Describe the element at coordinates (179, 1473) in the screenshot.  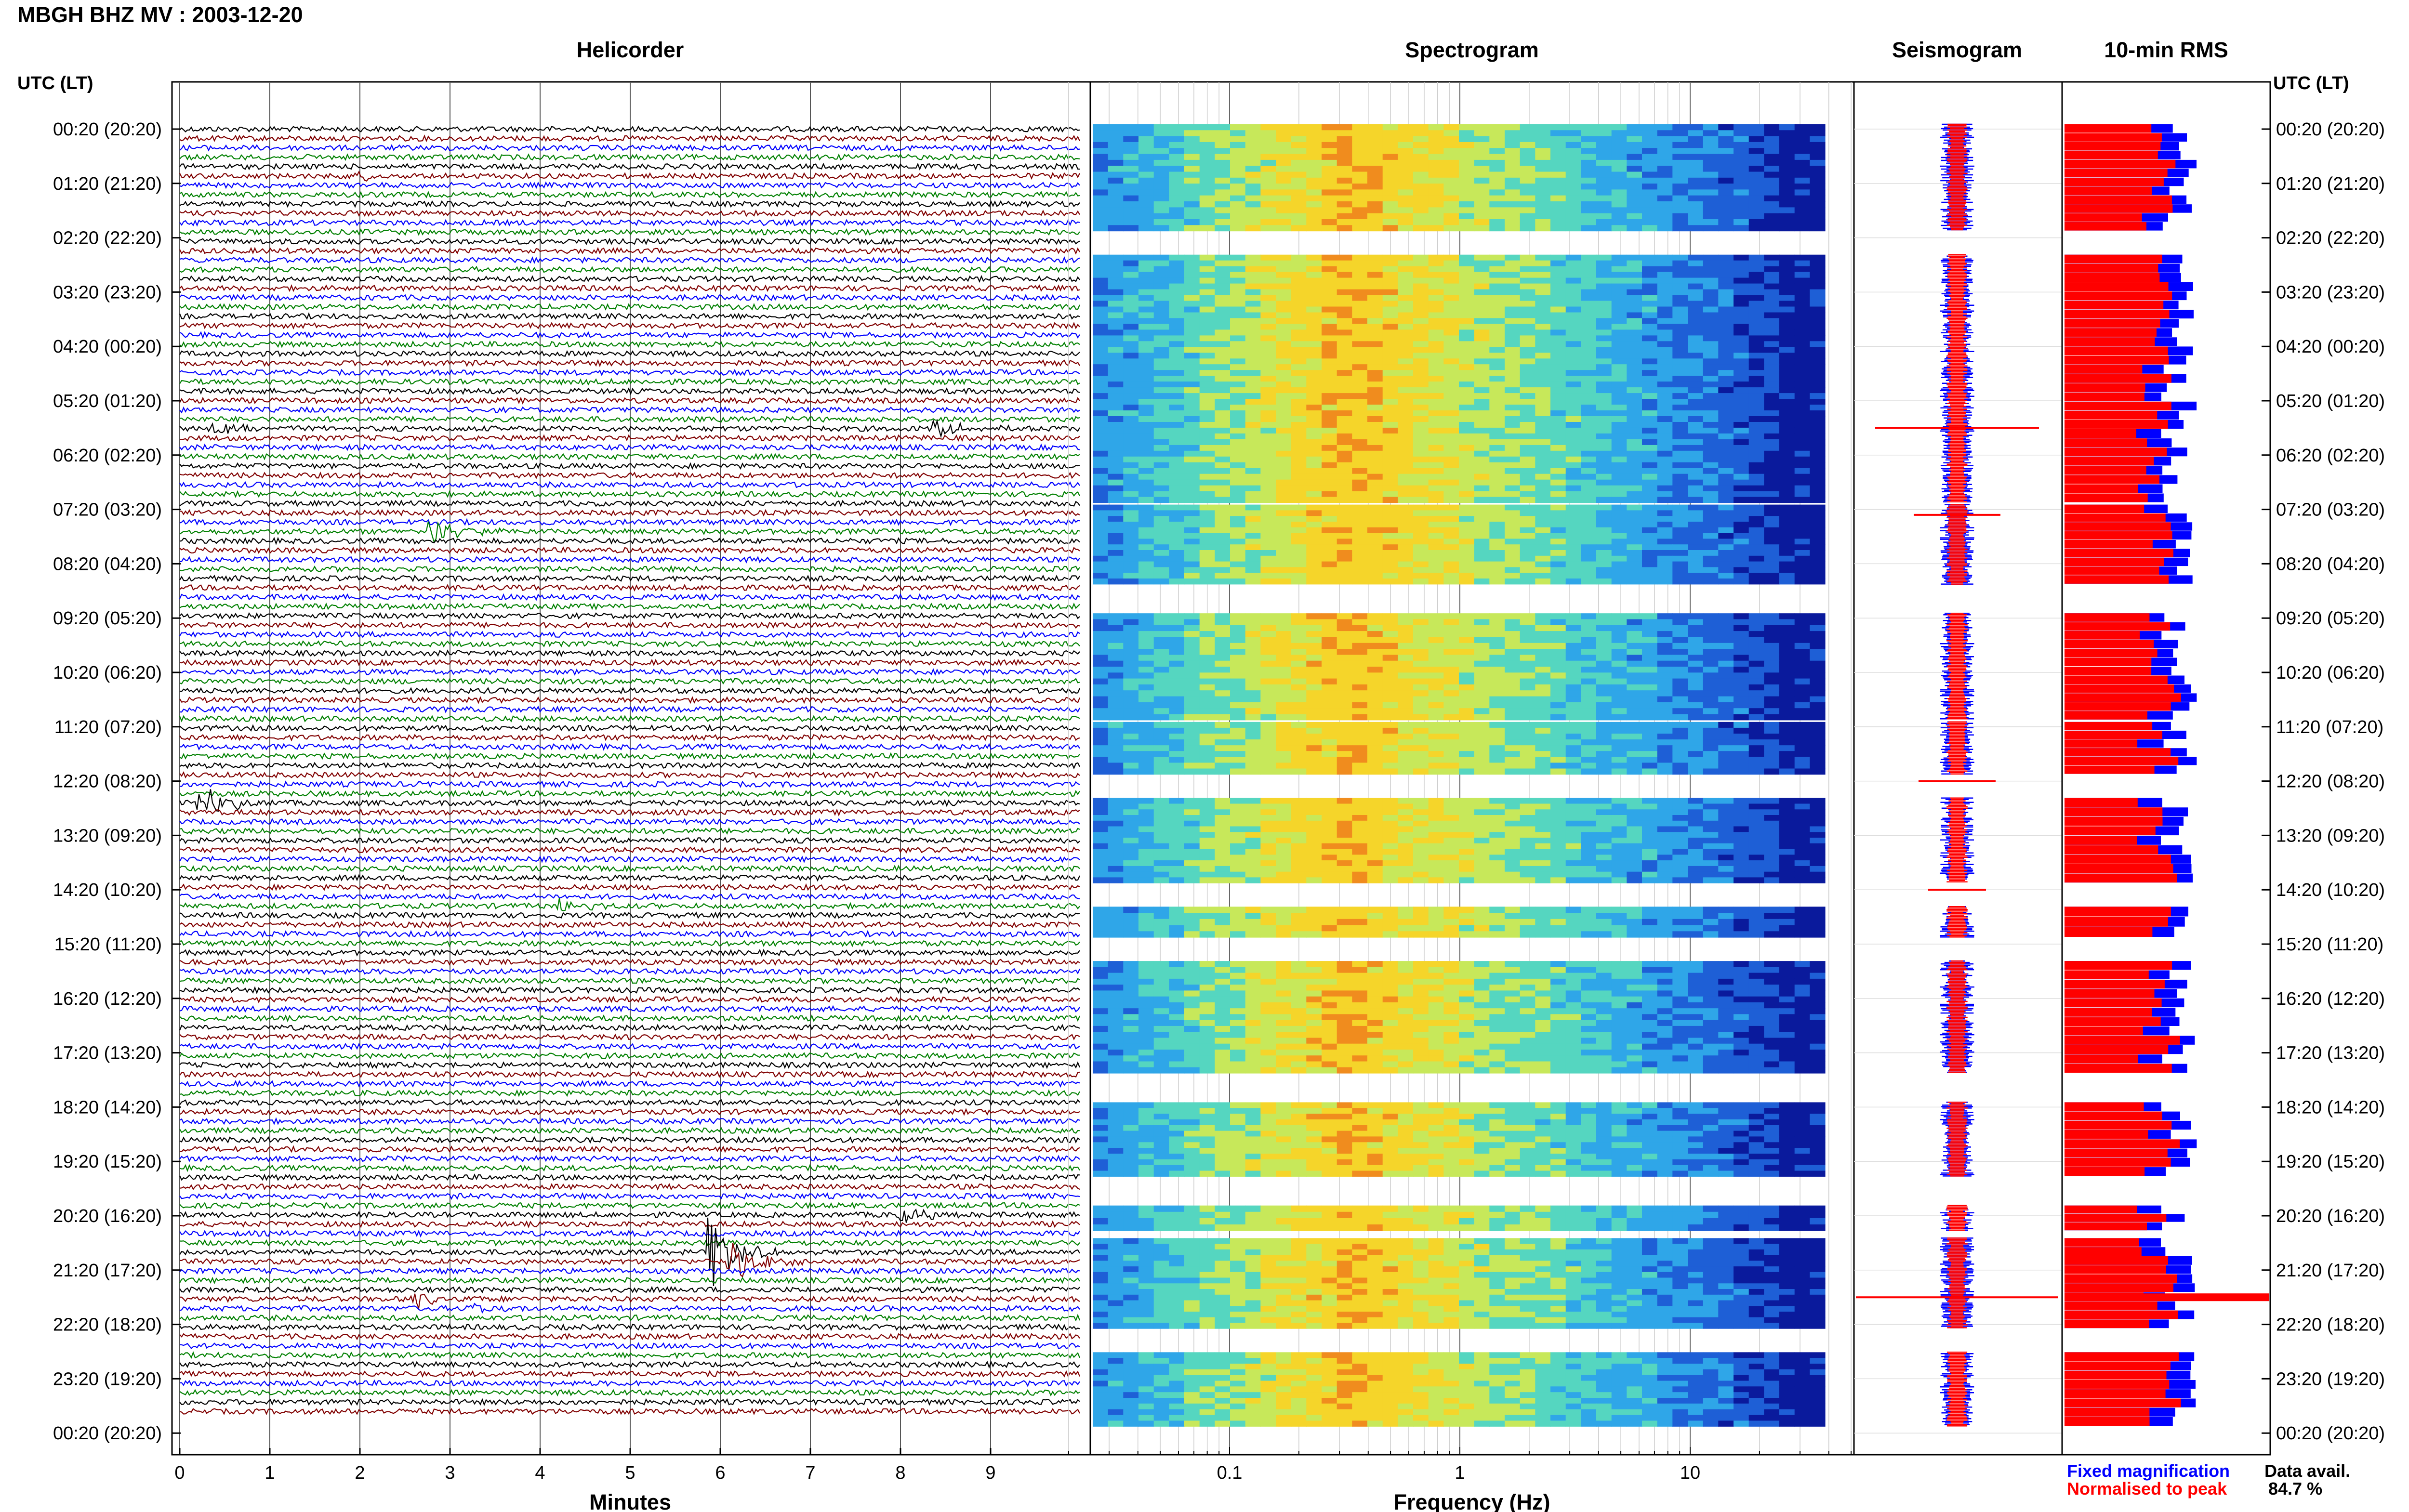
I see `helicorder-x-tick-label: 0` at that location.